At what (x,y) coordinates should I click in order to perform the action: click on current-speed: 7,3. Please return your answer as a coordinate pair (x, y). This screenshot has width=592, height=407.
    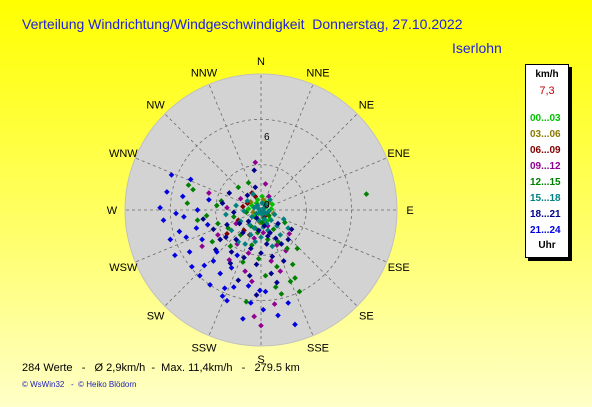
    Looking at the image, I should click on (547, 91).